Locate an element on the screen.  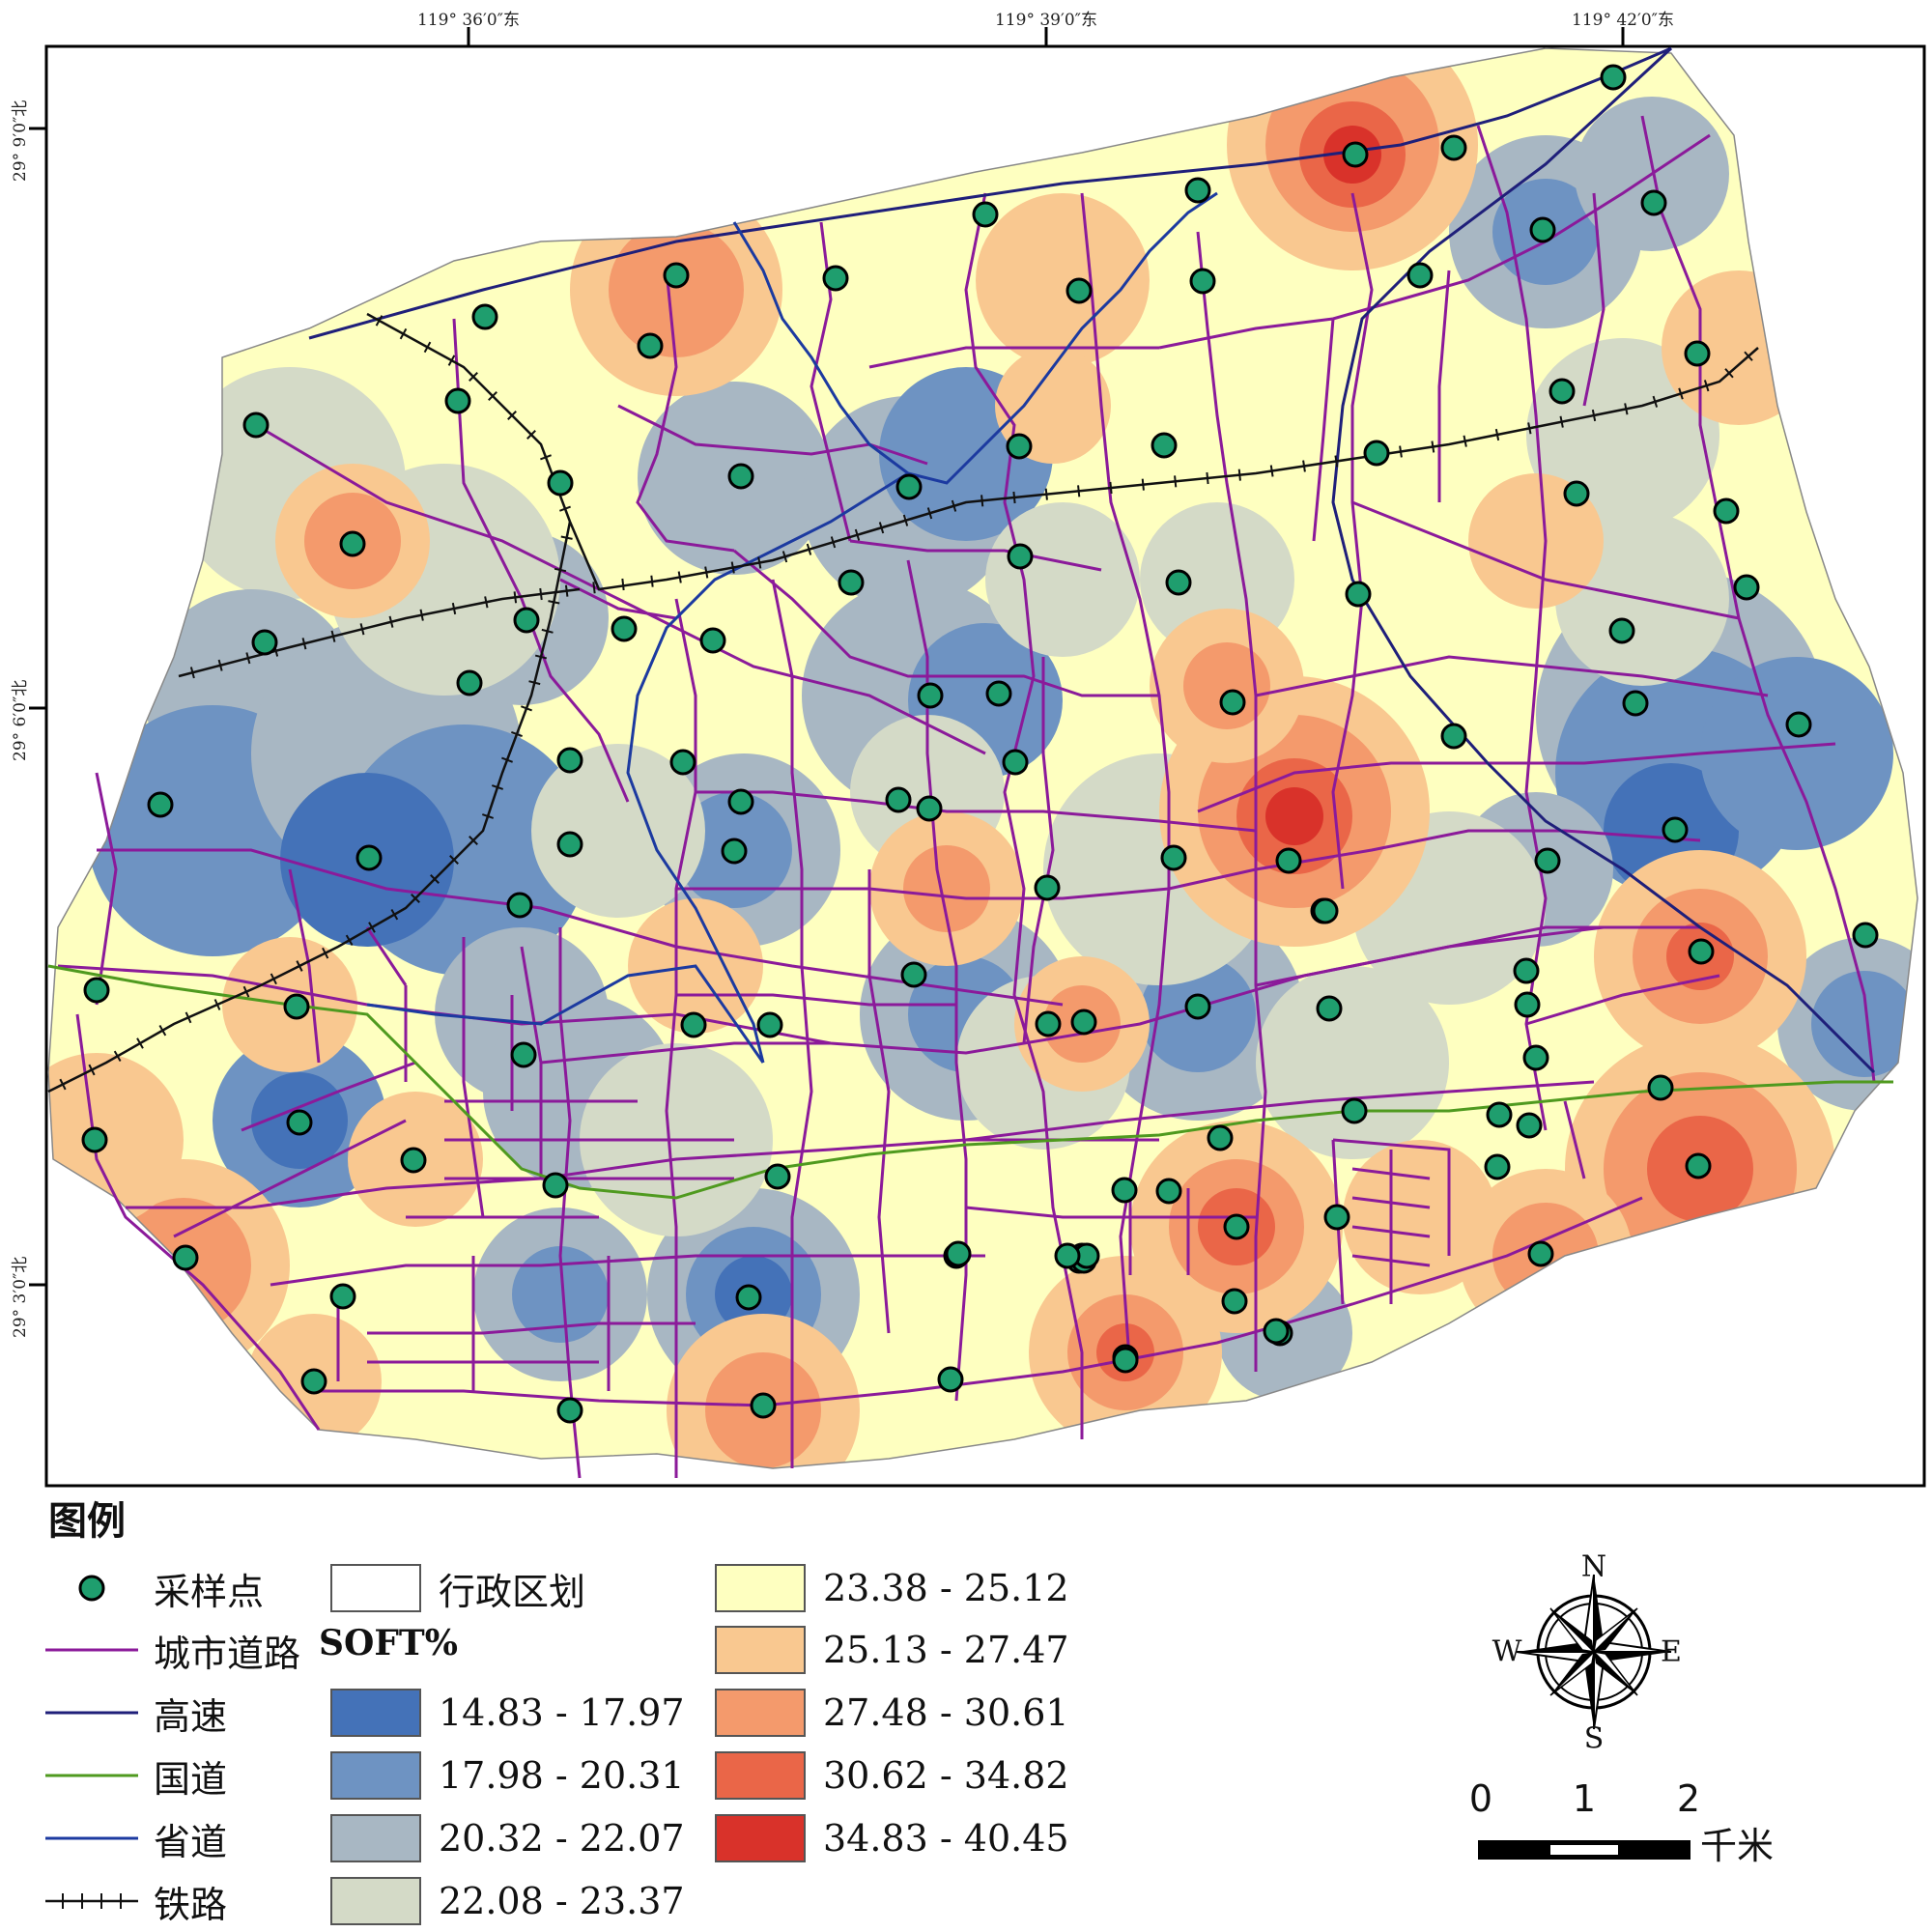
legend-national-road: 国道 is located at coordinates (135, 1775).